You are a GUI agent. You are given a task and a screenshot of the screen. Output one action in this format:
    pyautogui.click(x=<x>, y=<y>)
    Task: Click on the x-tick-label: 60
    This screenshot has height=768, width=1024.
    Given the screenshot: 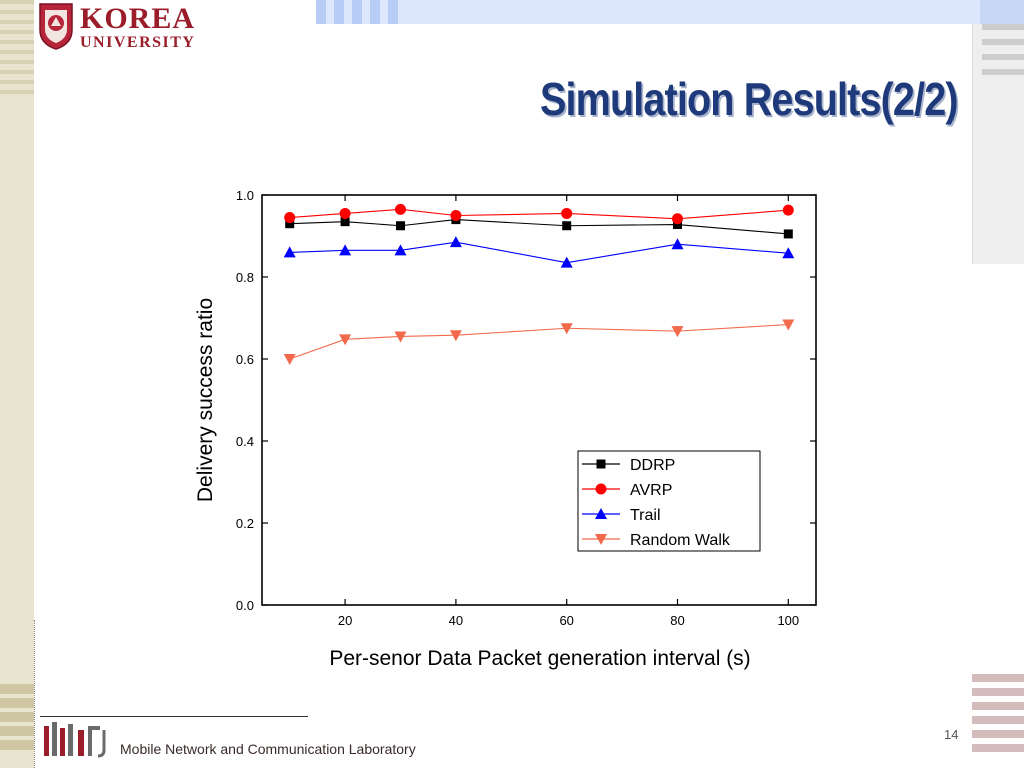 What is the action you would take?
    pyautogui.click(x=566, y=620)
    